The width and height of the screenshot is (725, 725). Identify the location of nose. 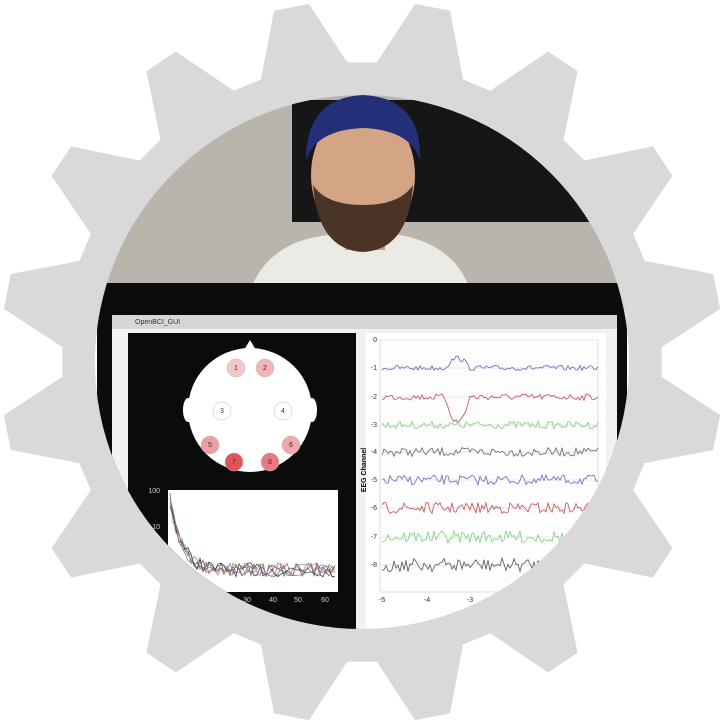
(250, 345).